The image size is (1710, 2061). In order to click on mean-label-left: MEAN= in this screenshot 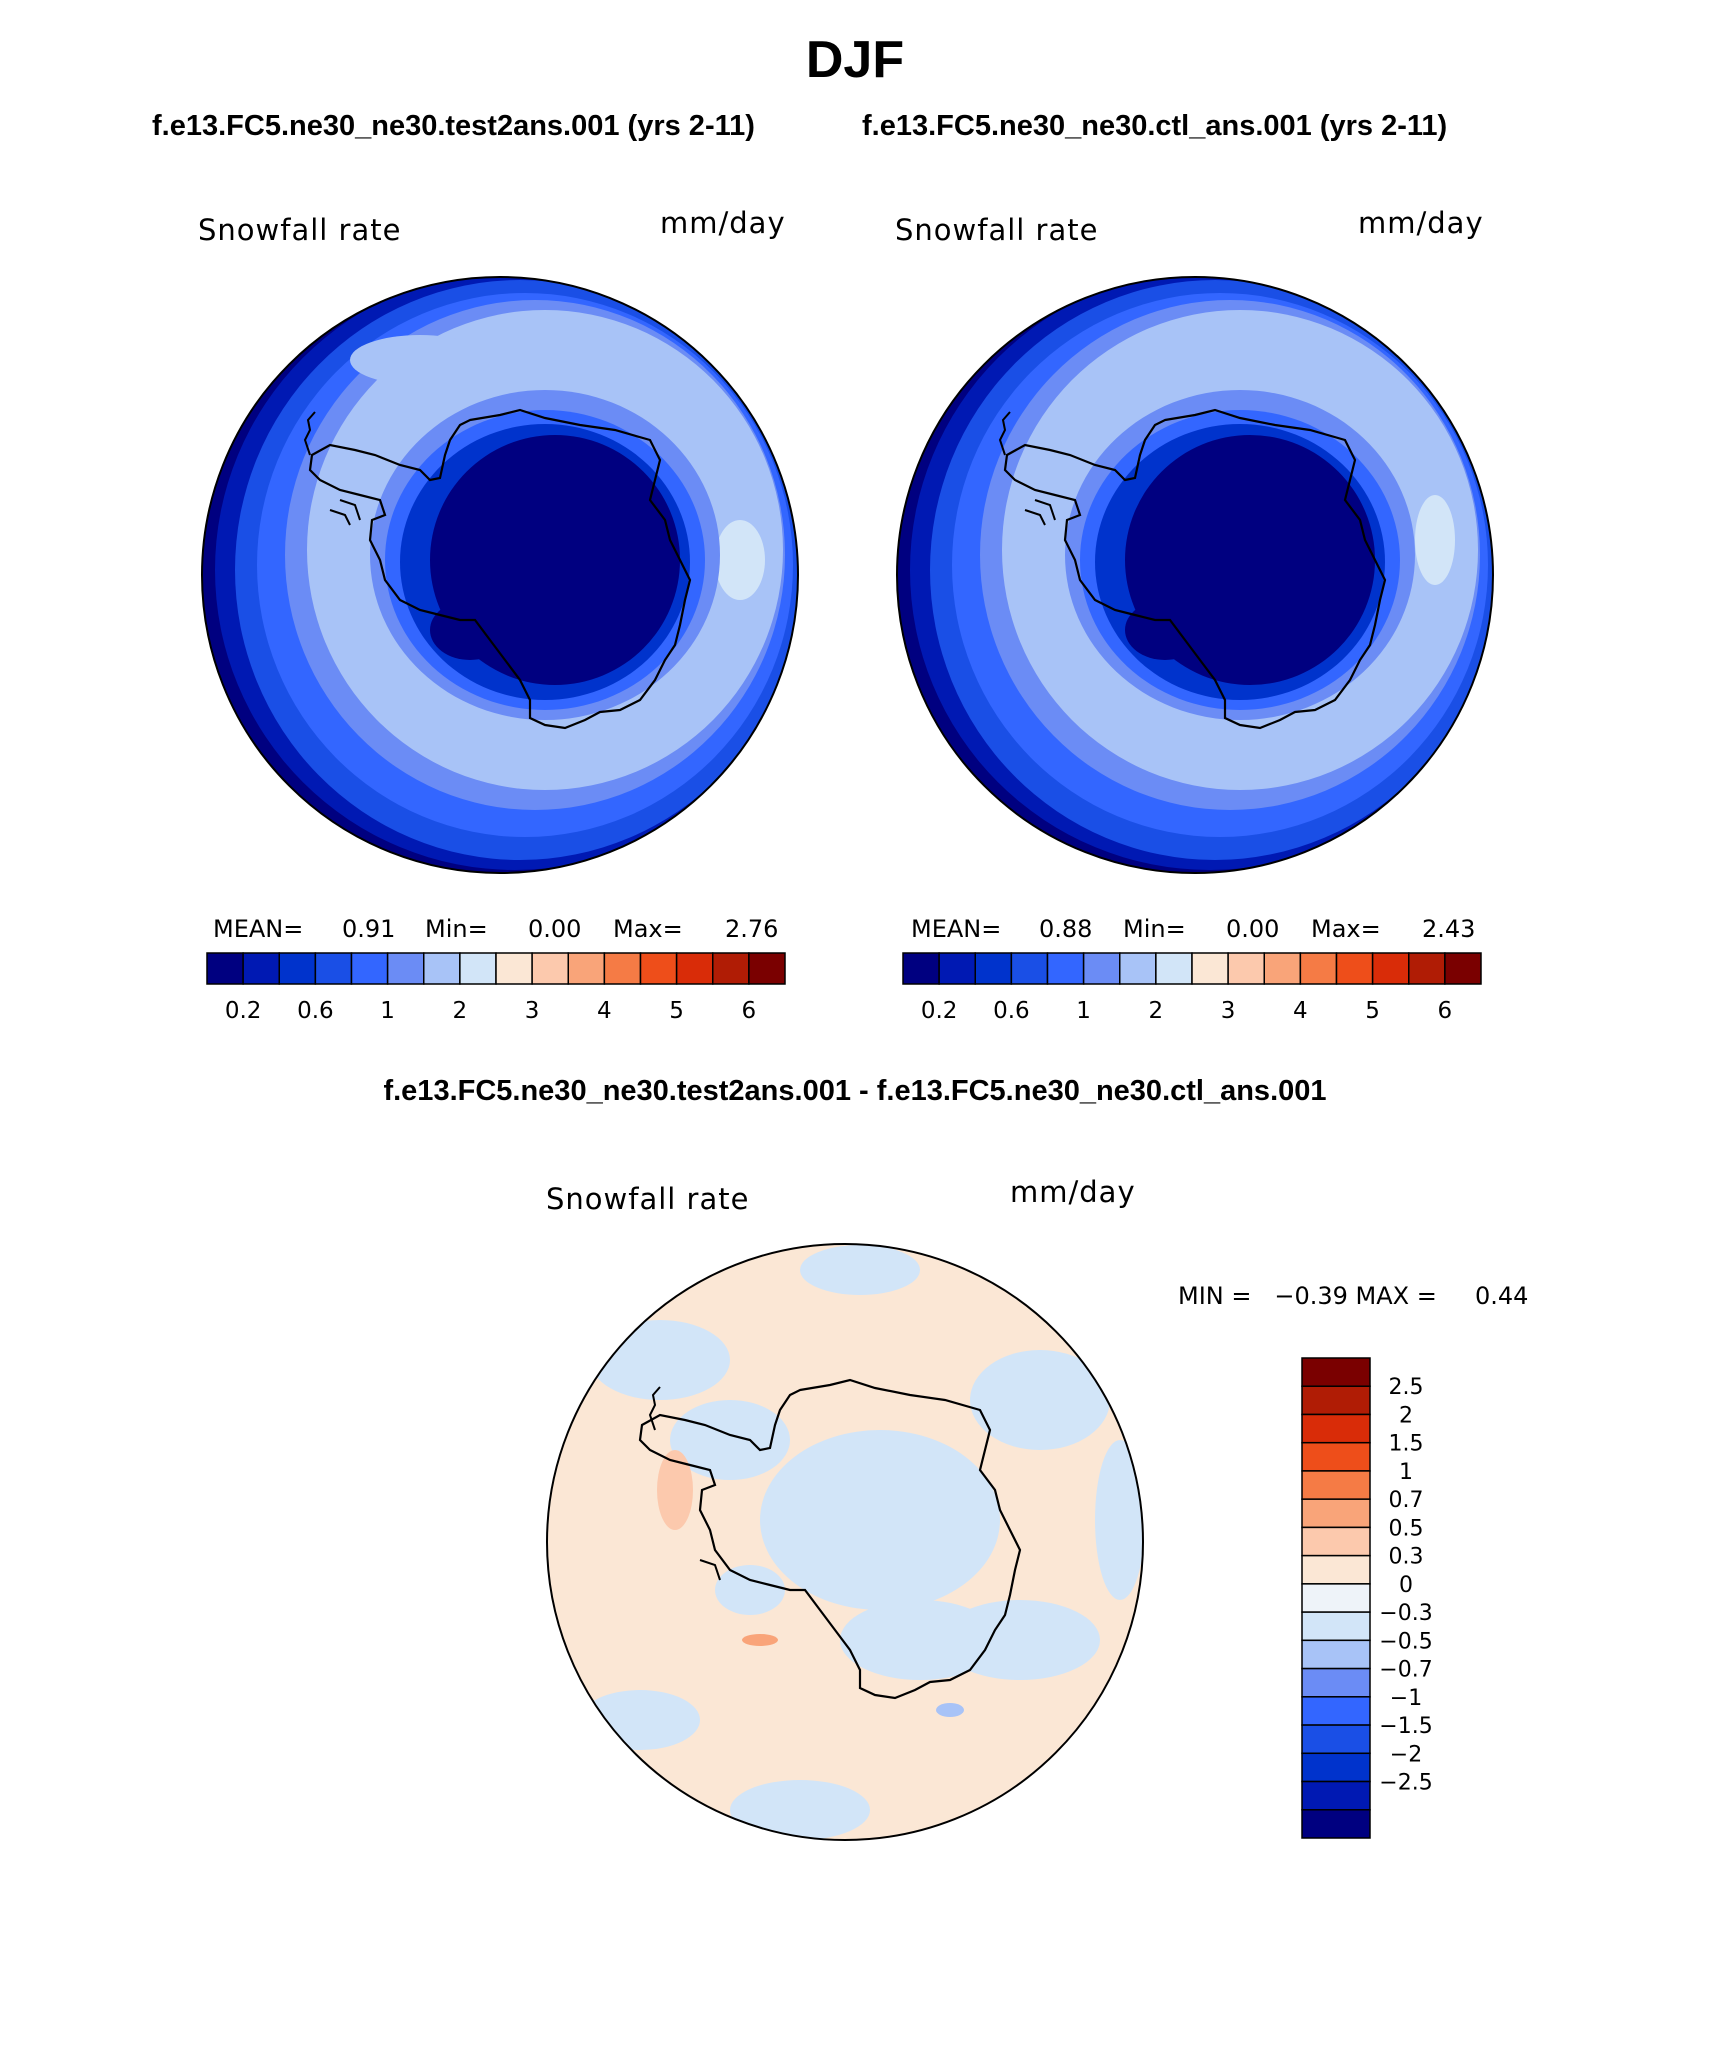, I will do `click(258, 929)`.